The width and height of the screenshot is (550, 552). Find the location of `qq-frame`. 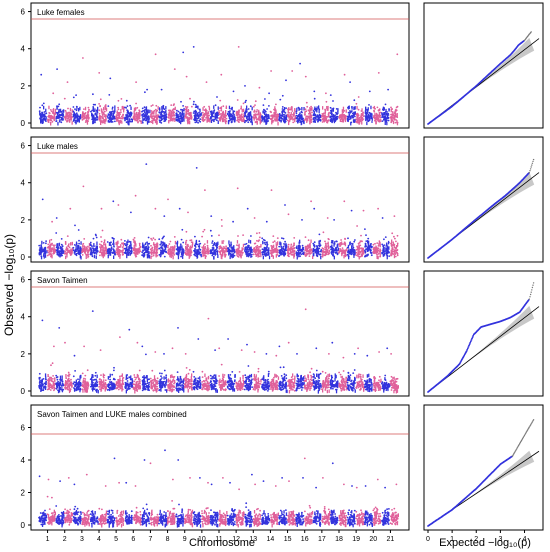

qq-frame is located at coordinates (483, 65).